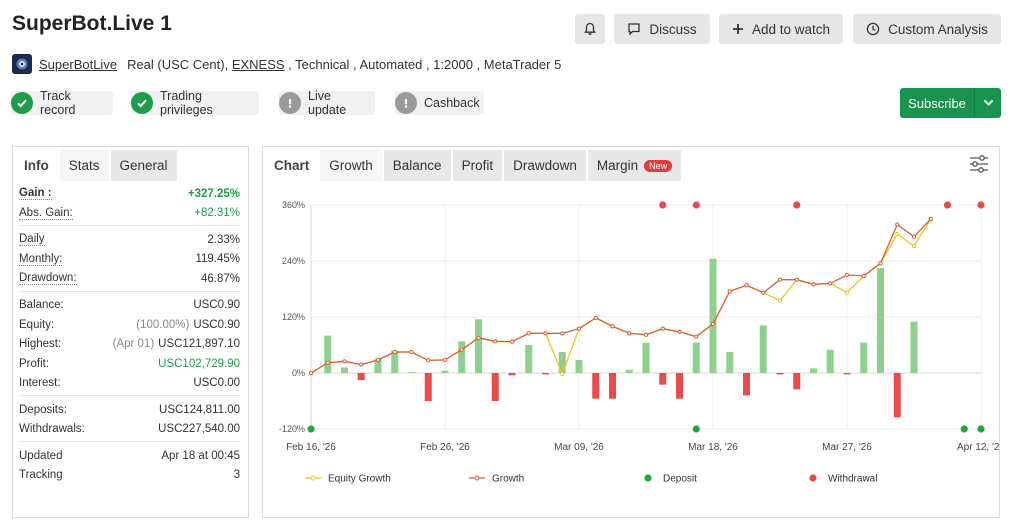 Image resolution: width=1024 pixels, height=524 pixels. What do you see at coordinates (129, 456) in the screenshot?
I see `stat-row: Updated Apr 18 at 00:45` at bounding box center [129, 456].